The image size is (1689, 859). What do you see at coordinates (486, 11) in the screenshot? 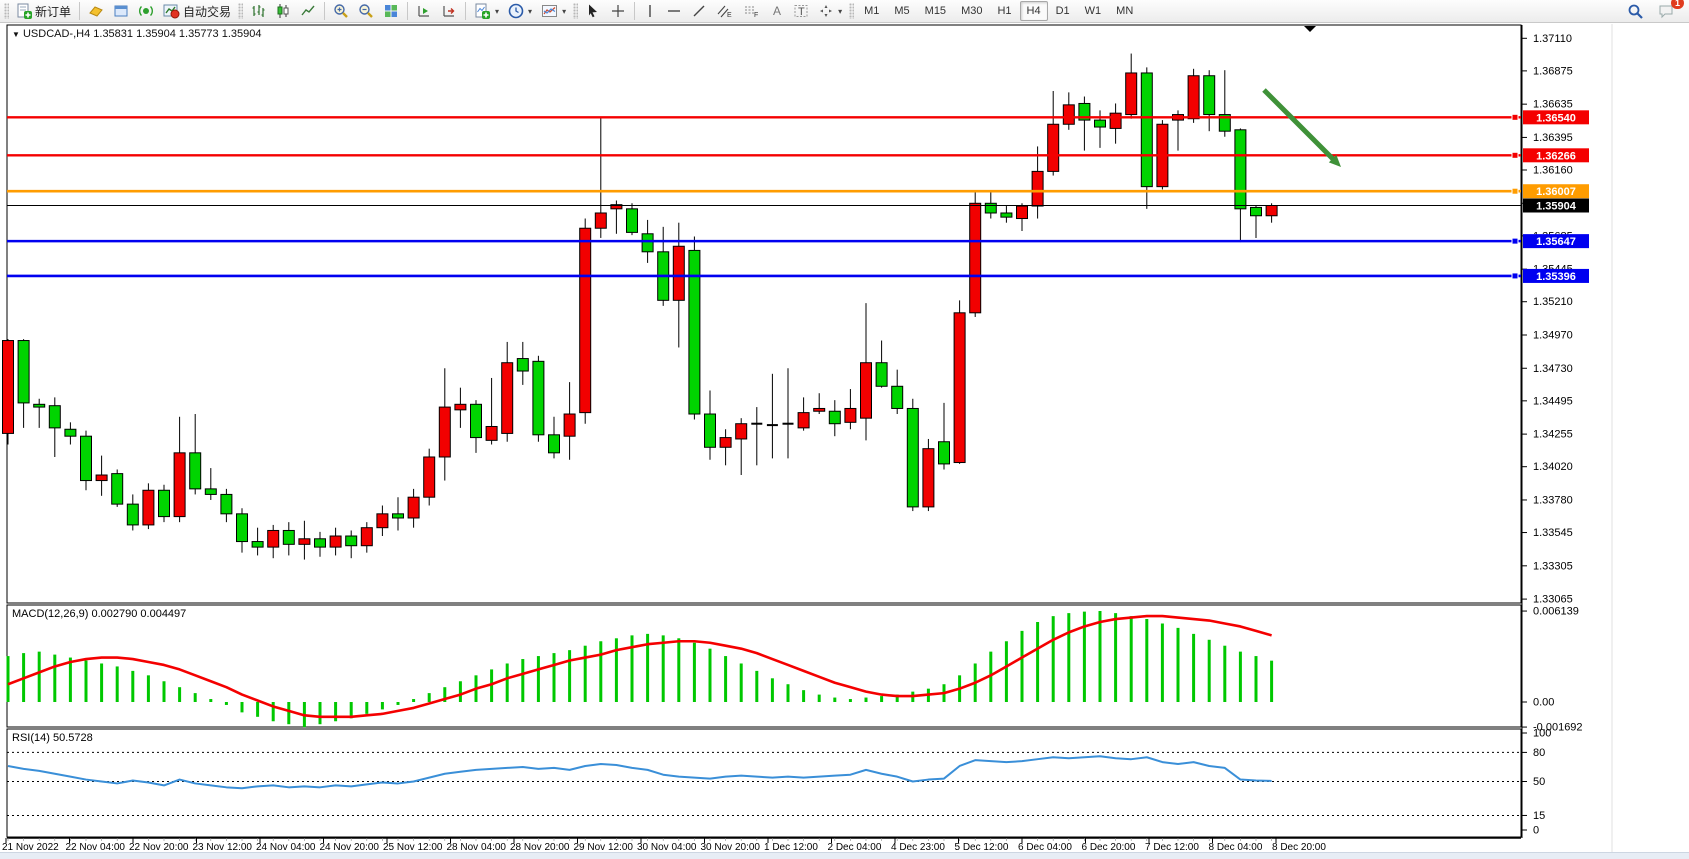
I see `add-indicator-button: ▾` at bounding box center [486, 11].